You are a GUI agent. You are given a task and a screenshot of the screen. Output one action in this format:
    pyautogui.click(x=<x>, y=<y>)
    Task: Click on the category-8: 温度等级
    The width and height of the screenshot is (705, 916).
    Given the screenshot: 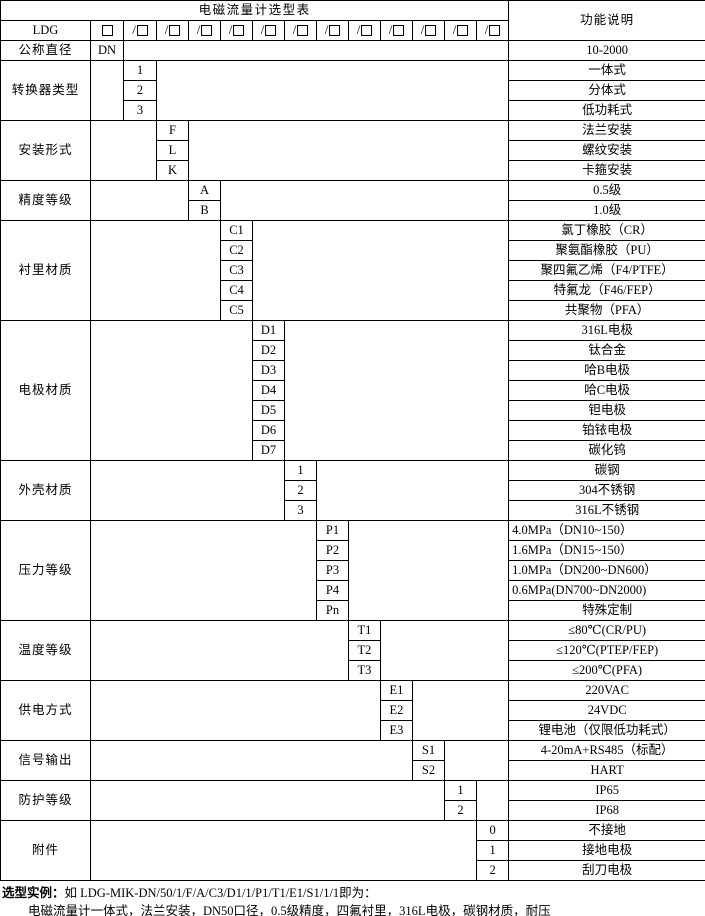 What is the action you would take?
    pyautogui.click(x=45, y=650)
    